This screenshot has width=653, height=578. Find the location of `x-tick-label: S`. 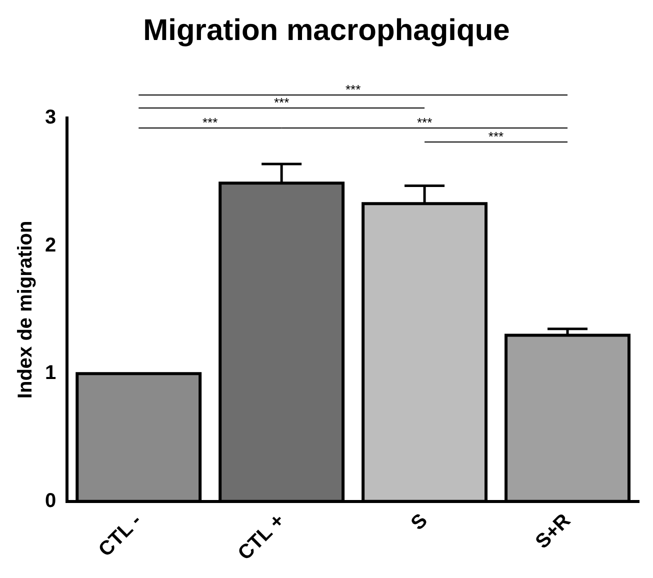

x-tick-label: S is located at coordinates (419, 522).